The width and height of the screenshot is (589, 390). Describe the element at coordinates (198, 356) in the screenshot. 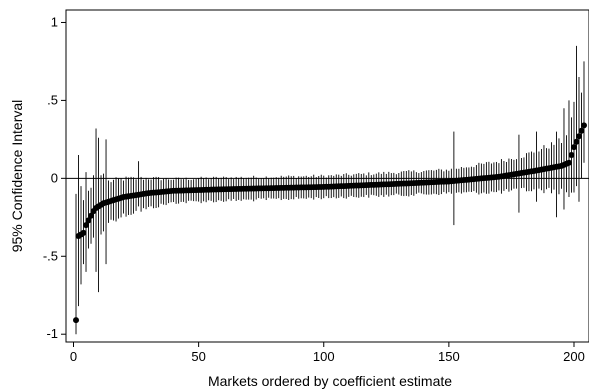

I see `x-tick-label: 50` at that location.